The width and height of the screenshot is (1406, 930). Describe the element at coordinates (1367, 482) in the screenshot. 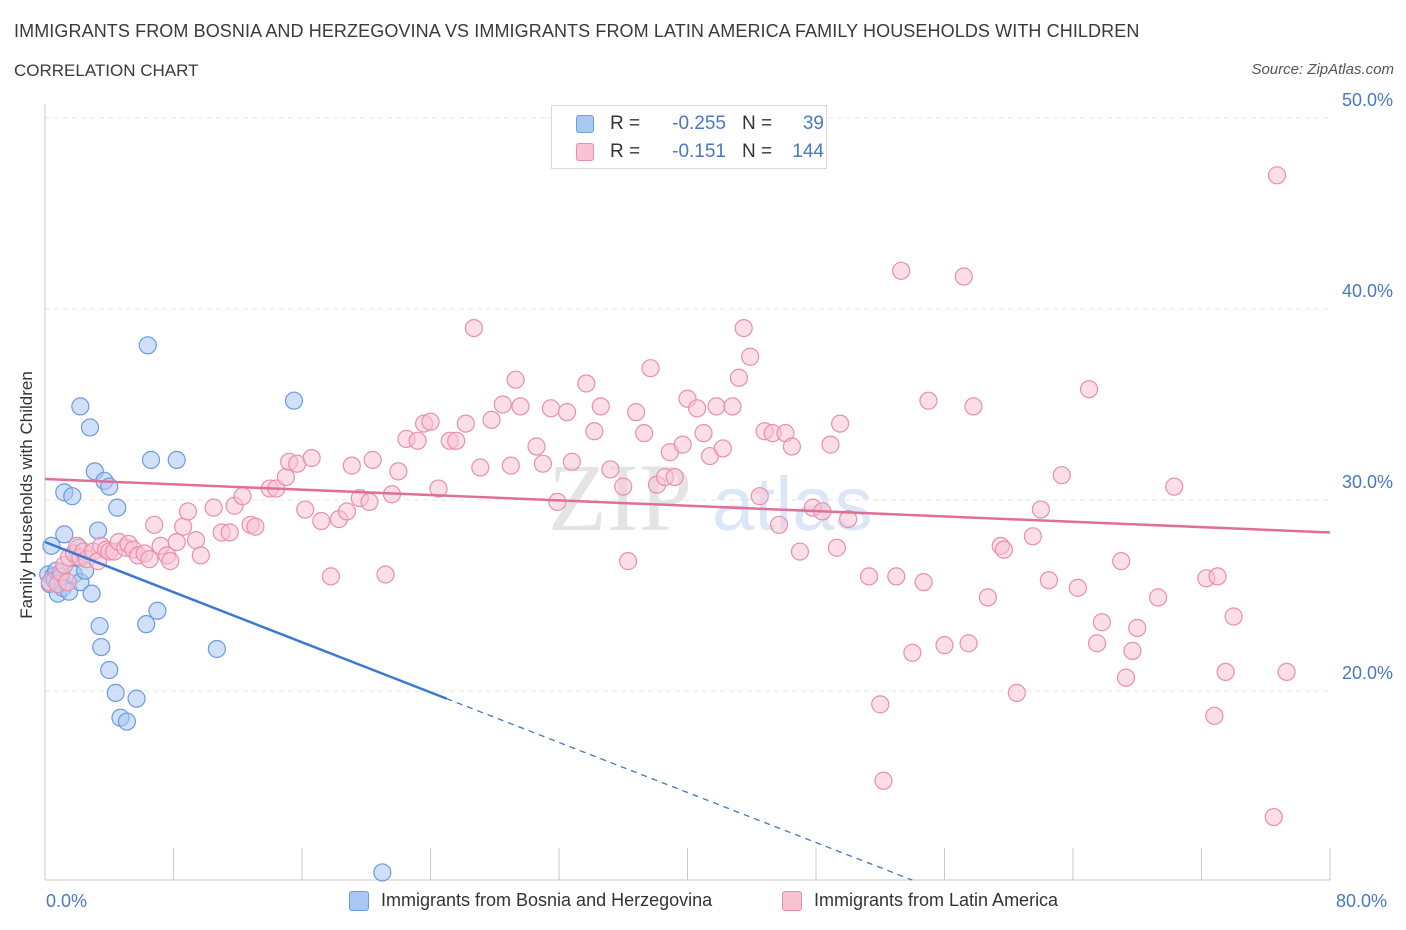

I see `y-tick-label: 30.0%` at that location.